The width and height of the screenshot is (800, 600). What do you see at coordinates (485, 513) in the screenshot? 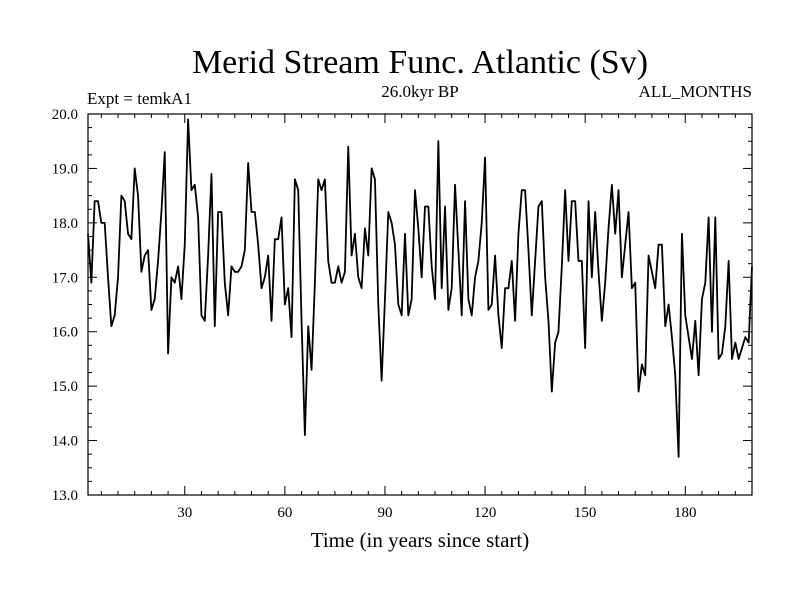
I see `x-tick-label: 120` at bounding box center [485, 513].